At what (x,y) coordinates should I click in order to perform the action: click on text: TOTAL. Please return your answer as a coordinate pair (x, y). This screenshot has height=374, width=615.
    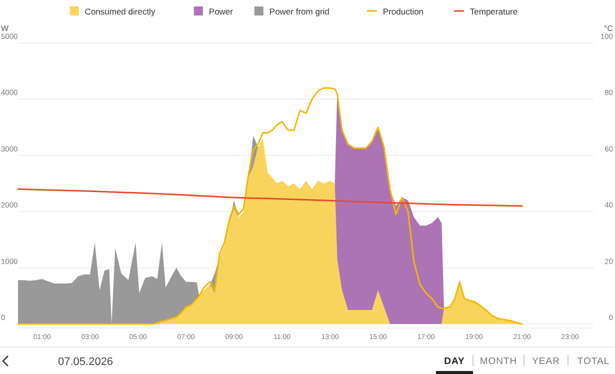
    Looking at the image, I should click on (593, 361).